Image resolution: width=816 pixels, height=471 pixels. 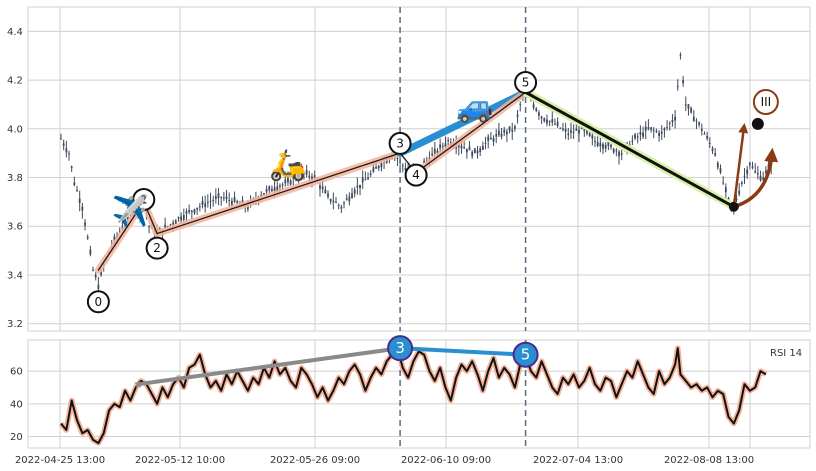 I want to click on rsi-star-marker: ★, so click(x=138, y=384).